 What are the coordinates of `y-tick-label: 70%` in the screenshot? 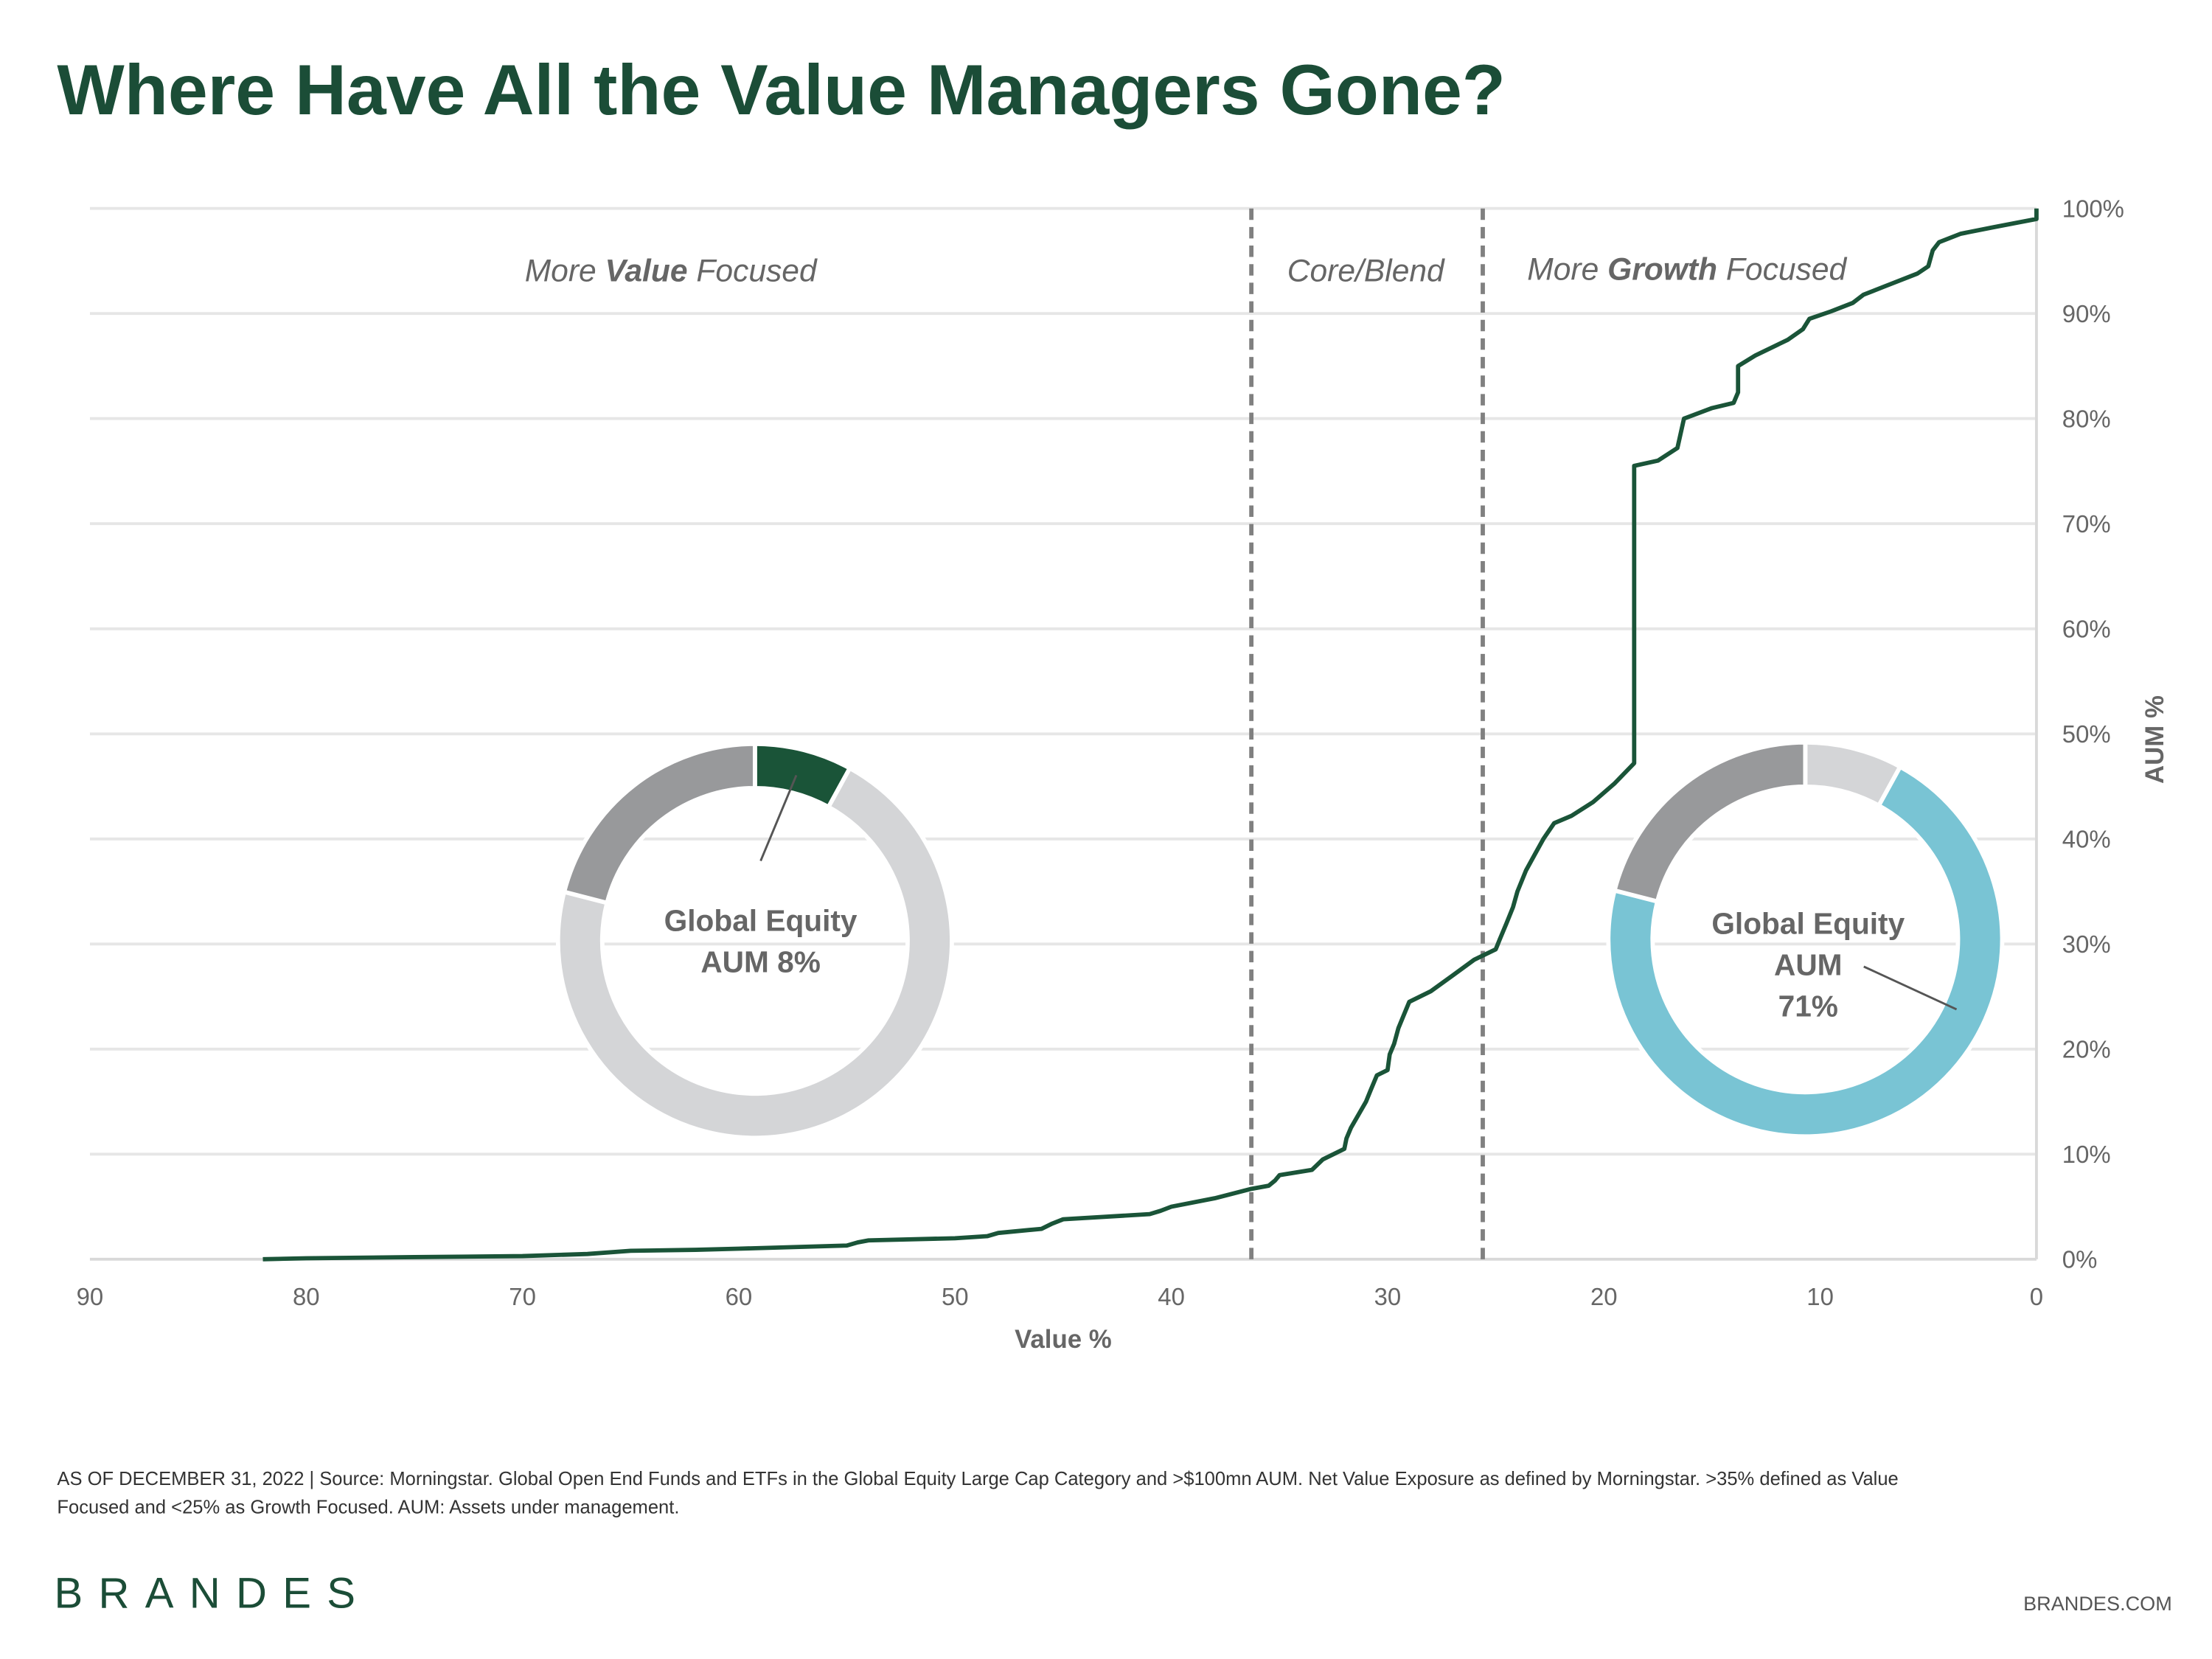 It's located at (2086, 524).